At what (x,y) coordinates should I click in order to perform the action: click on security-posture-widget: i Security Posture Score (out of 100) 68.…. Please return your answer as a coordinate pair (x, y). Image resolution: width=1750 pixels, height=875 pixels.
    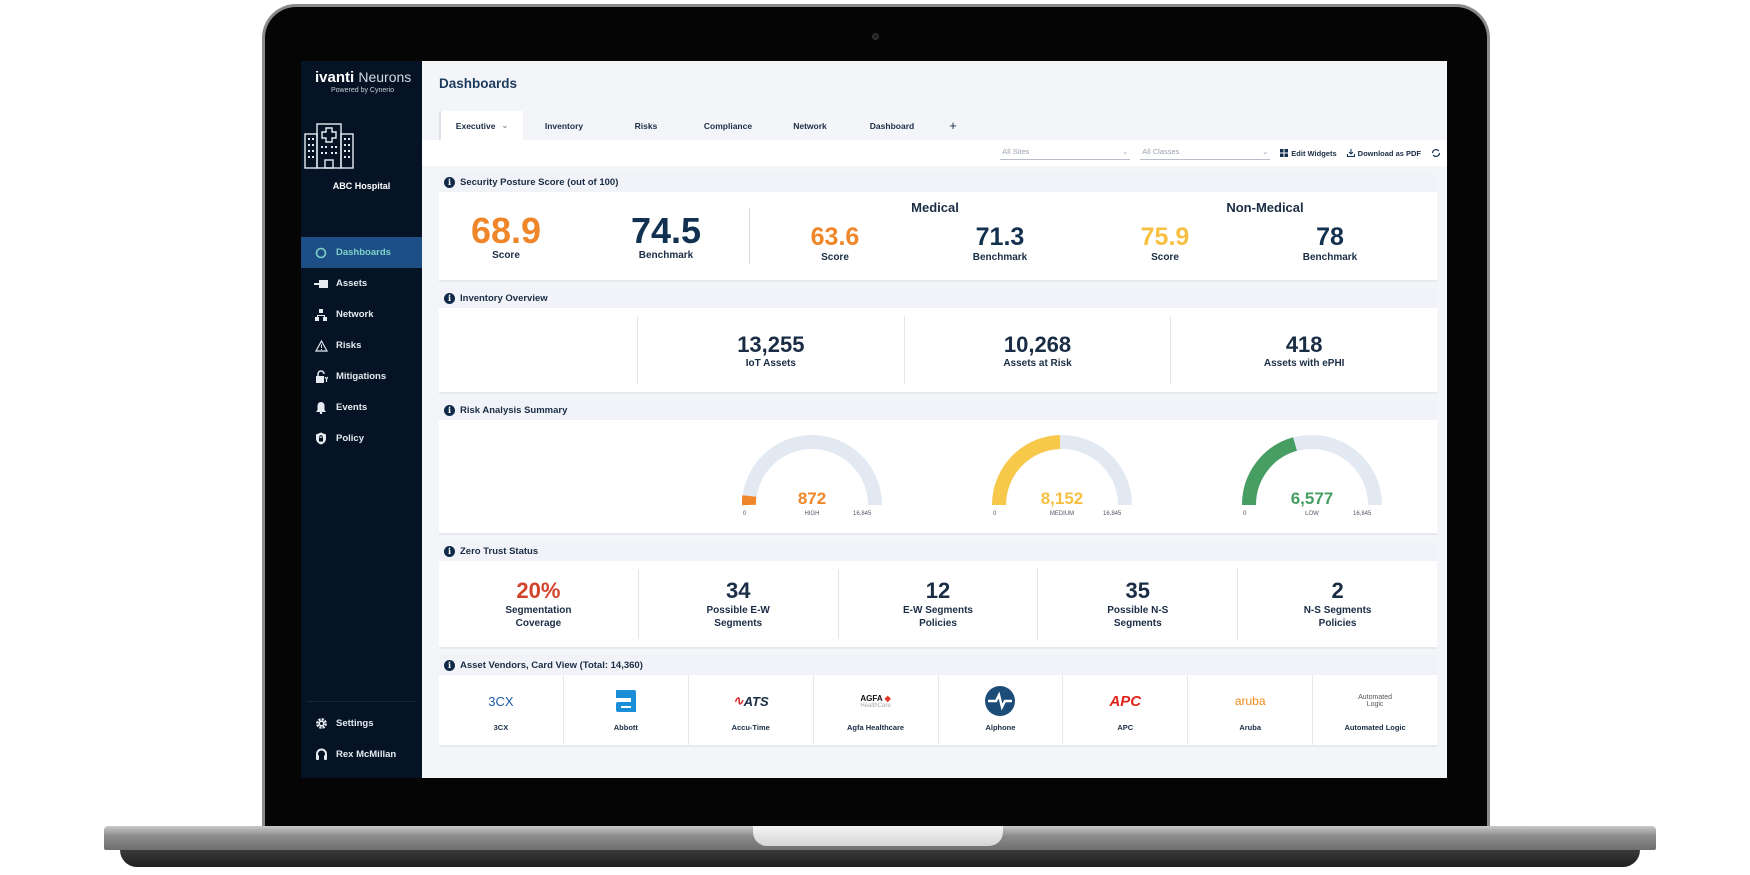
    Looking at the image, I should click on (938, 227).